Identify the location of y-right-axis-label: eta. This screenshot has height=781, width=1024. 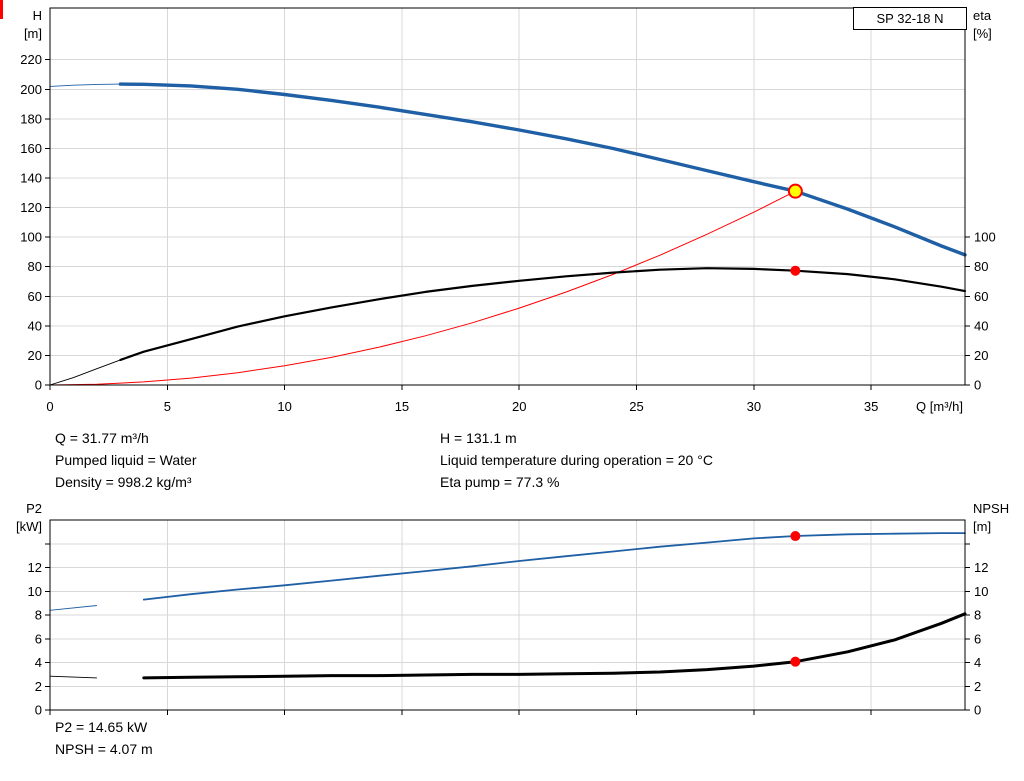
(982, 15).